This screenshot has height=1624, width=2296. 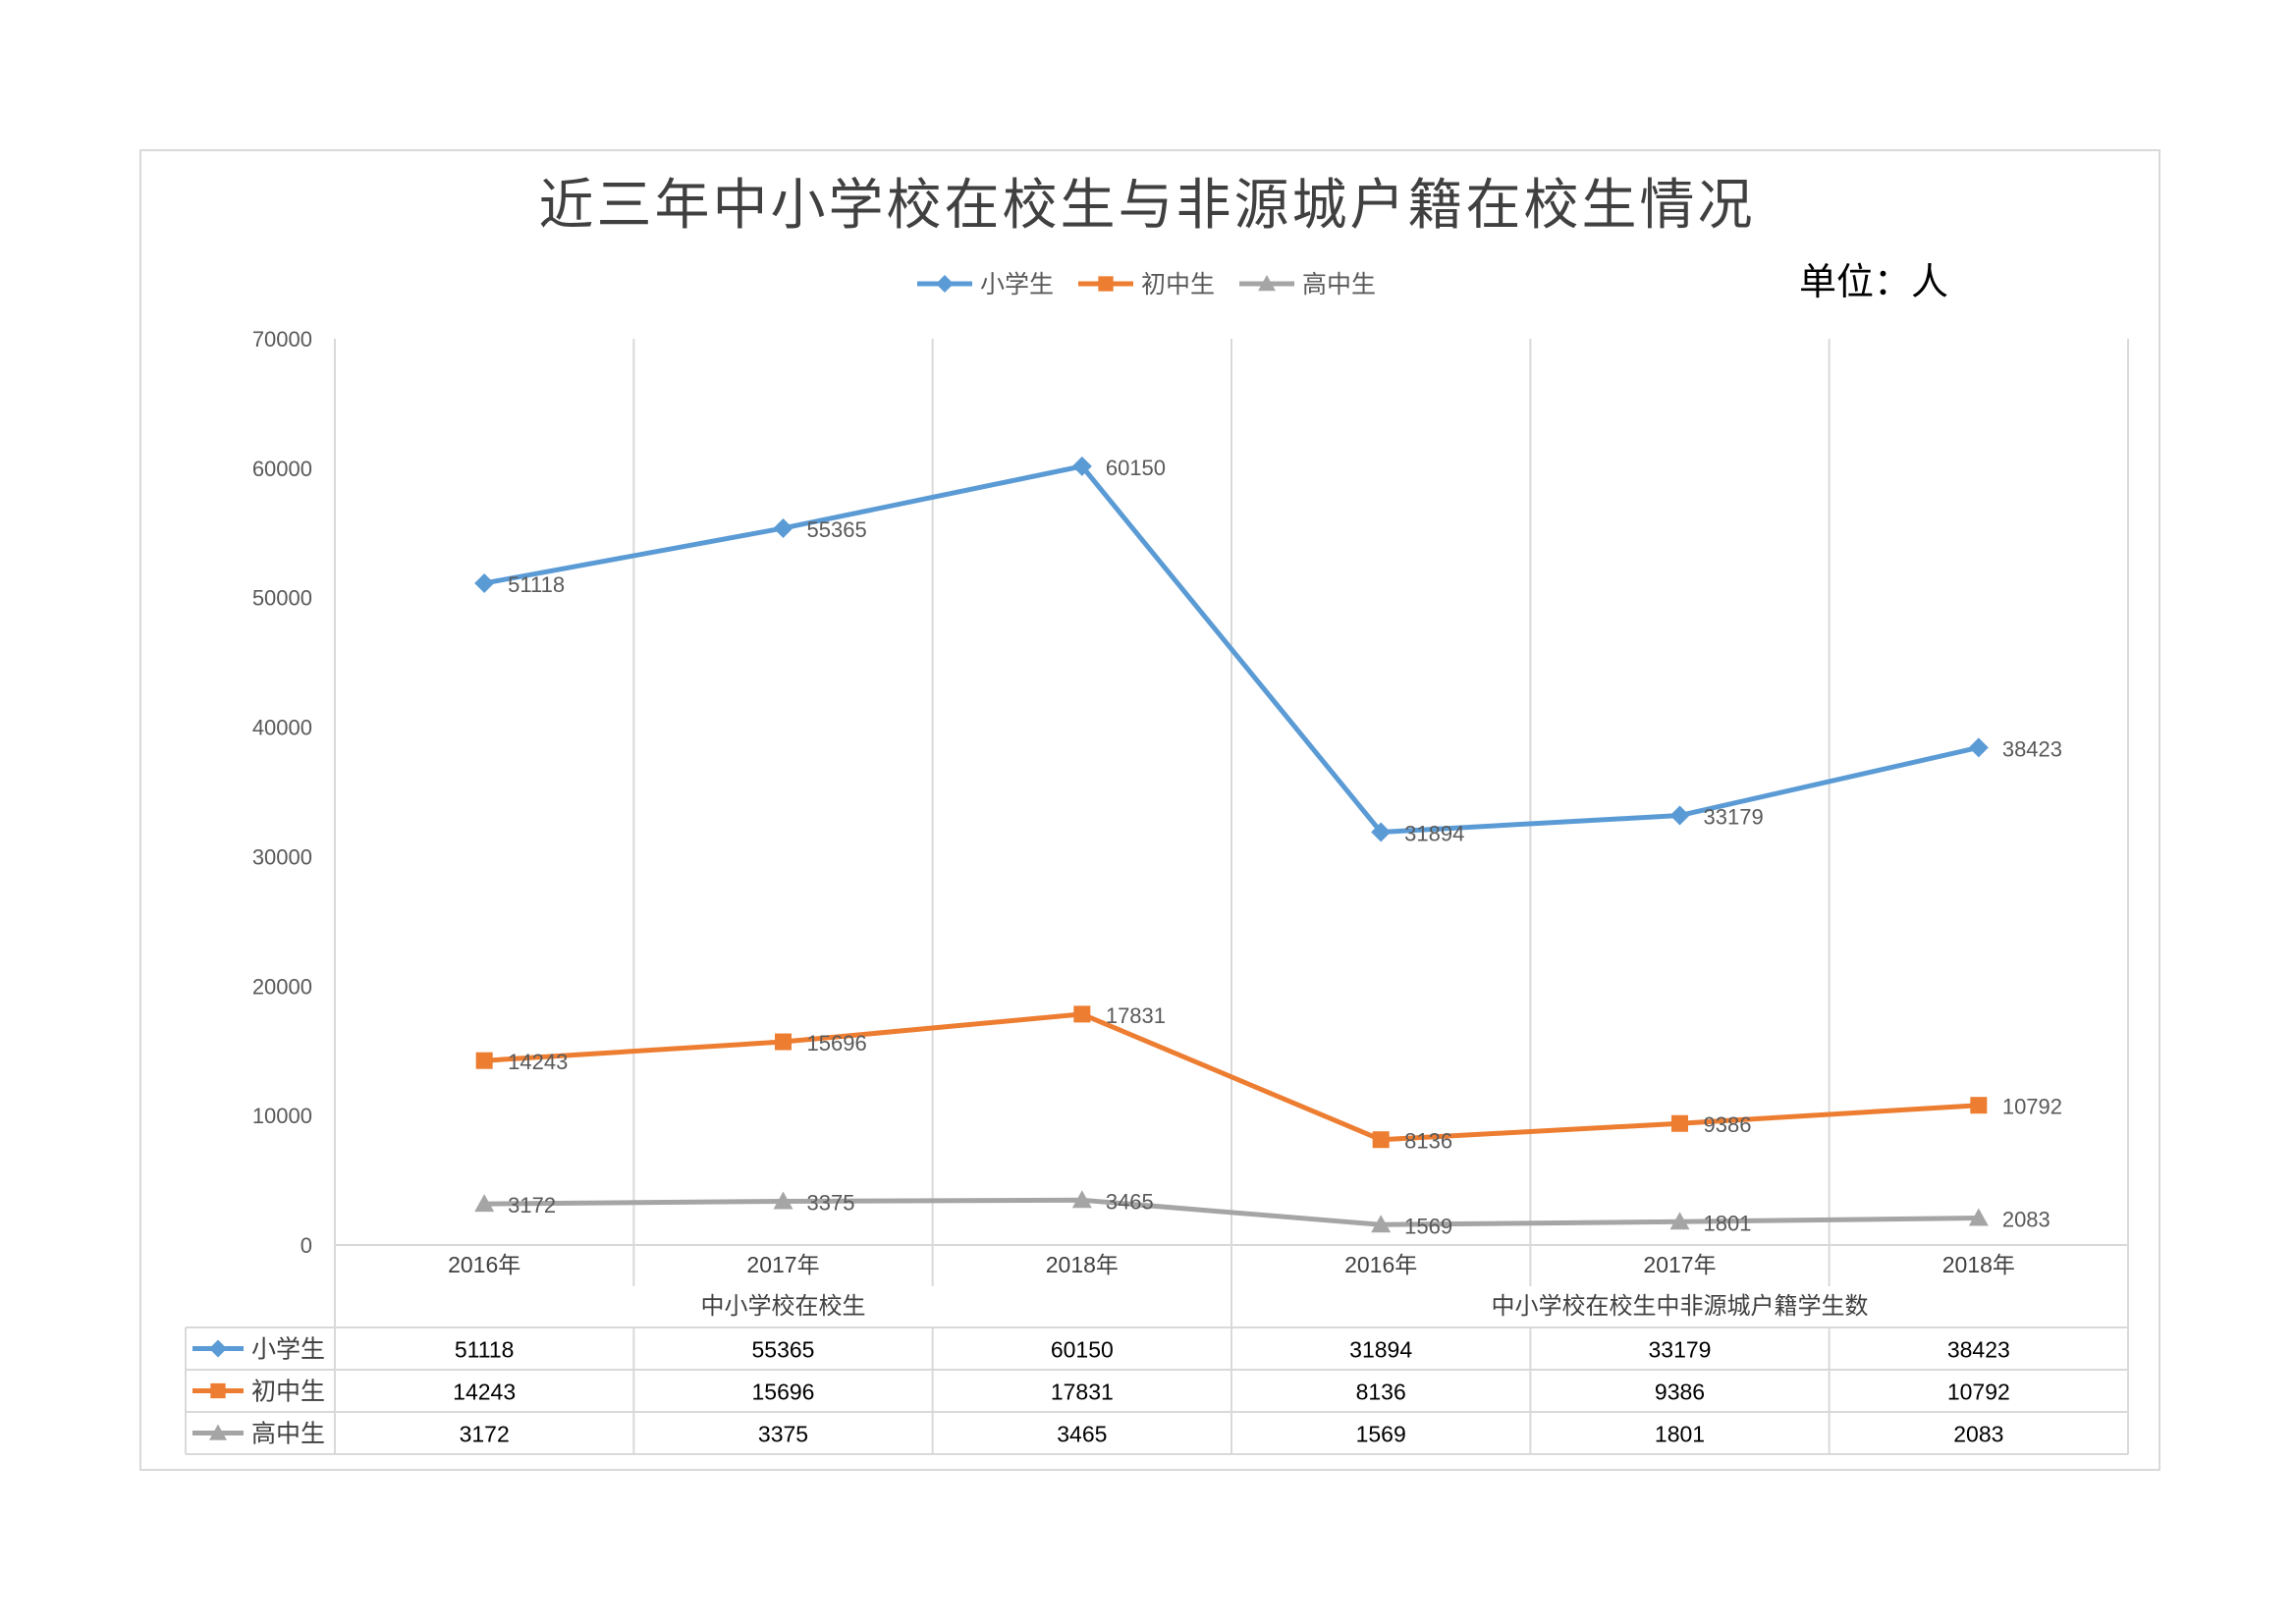 I want to click on table-cell: 60150, so click(x=1082, y=1350).